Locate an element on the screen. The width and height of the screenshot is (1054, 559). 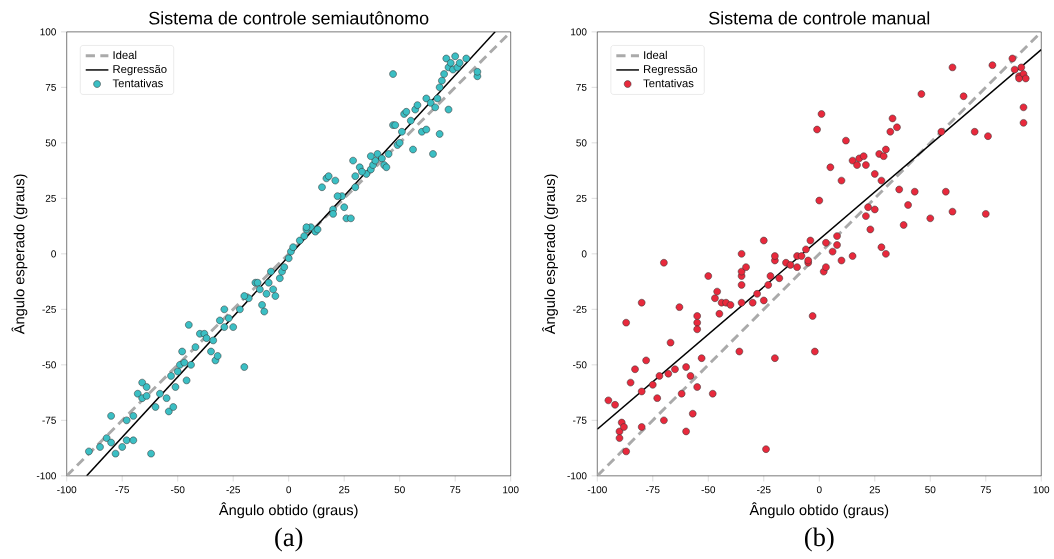
text: (a) is located at coordinates (289, 539).